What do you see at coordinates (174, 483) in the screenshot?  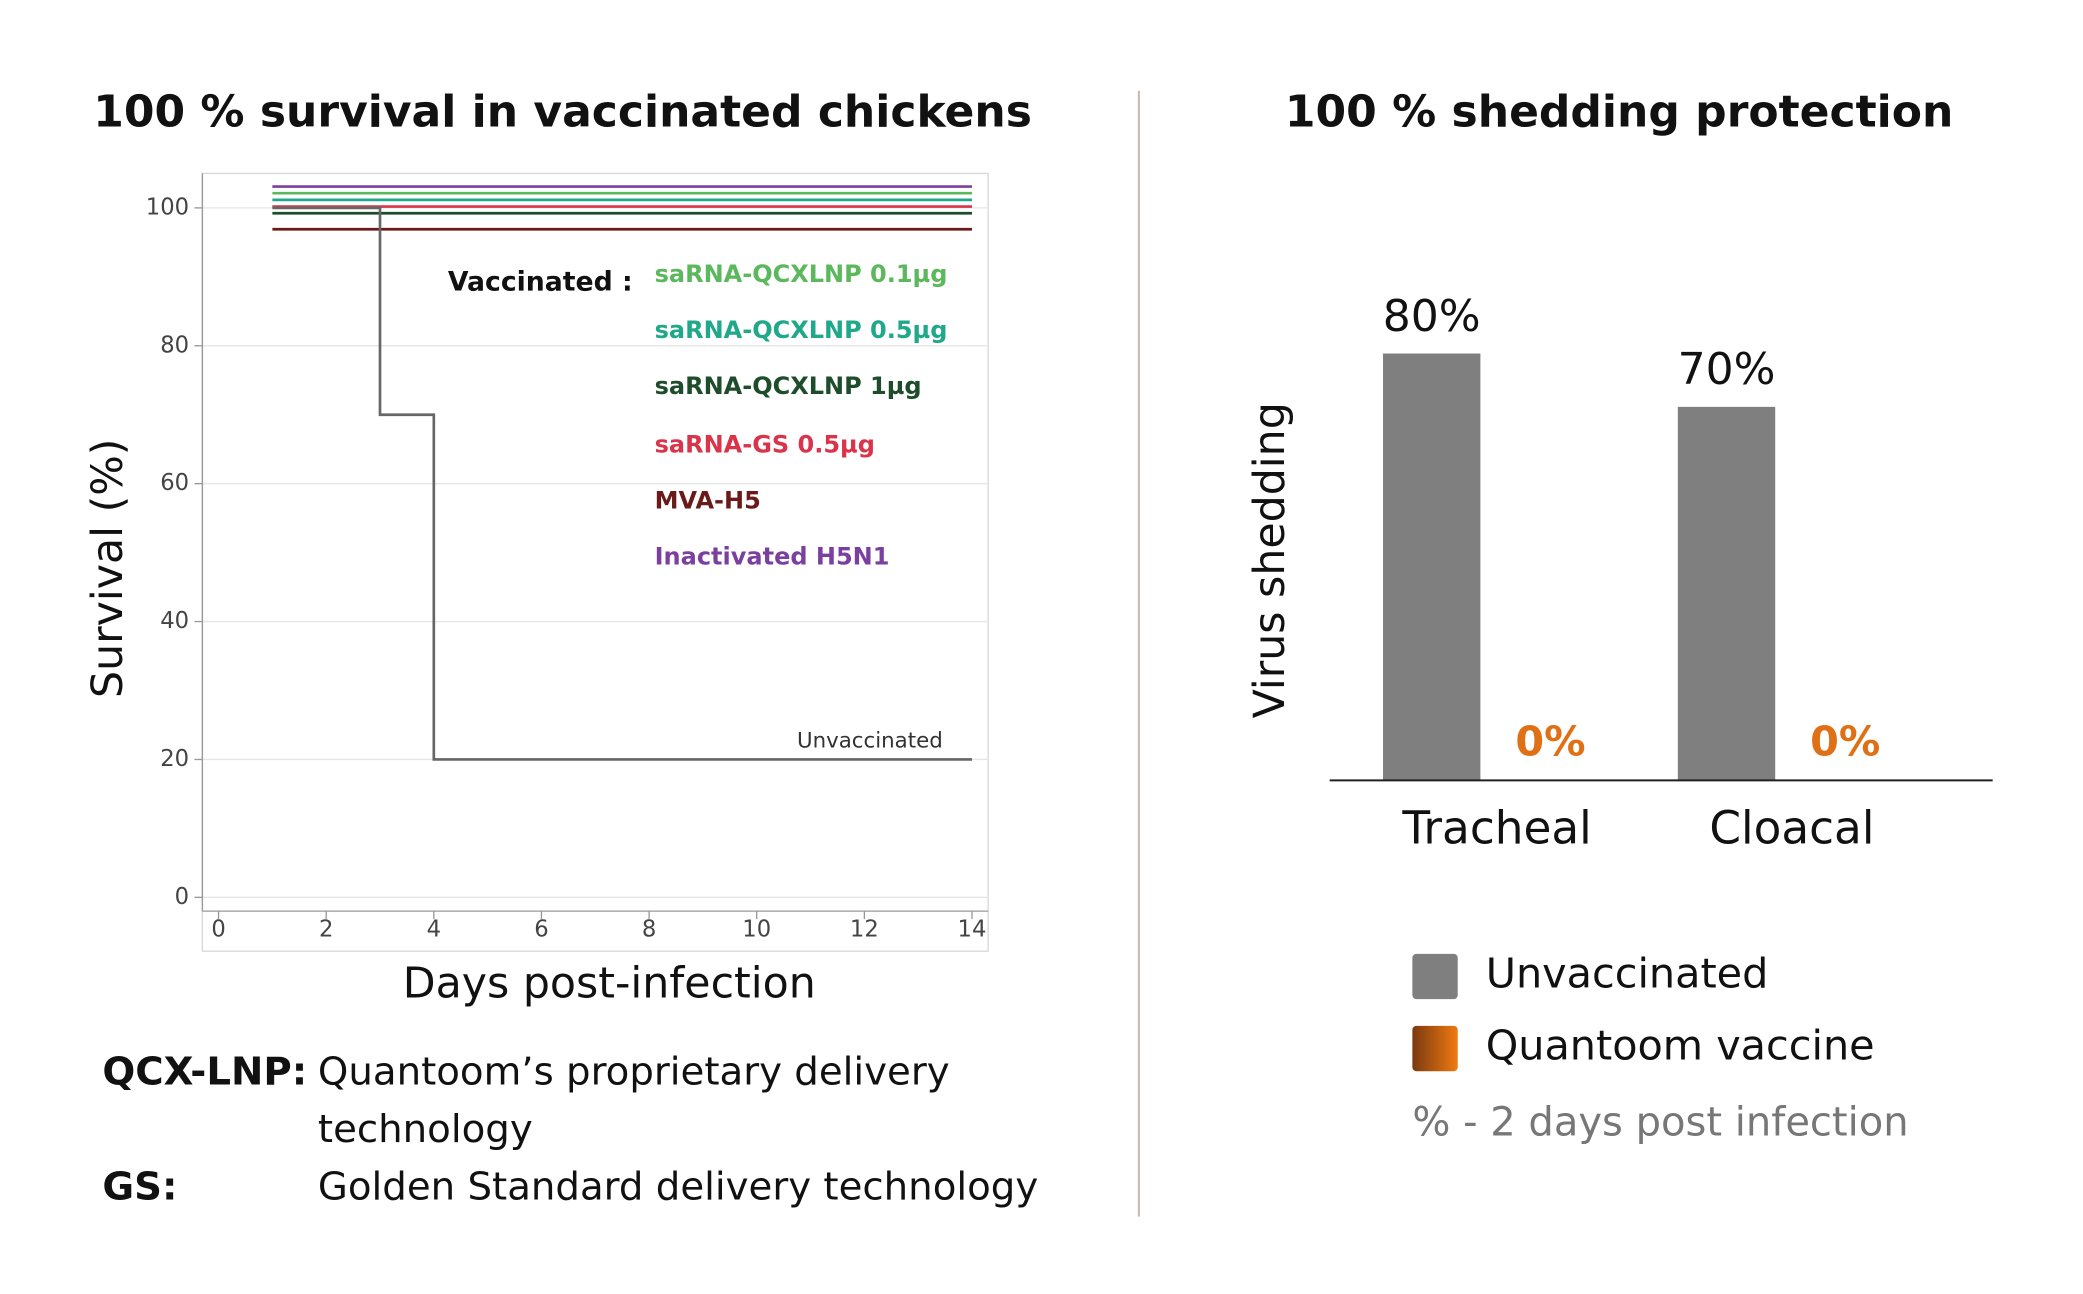 I see `y-tick-label: 60` at bounding box center [174, 483].